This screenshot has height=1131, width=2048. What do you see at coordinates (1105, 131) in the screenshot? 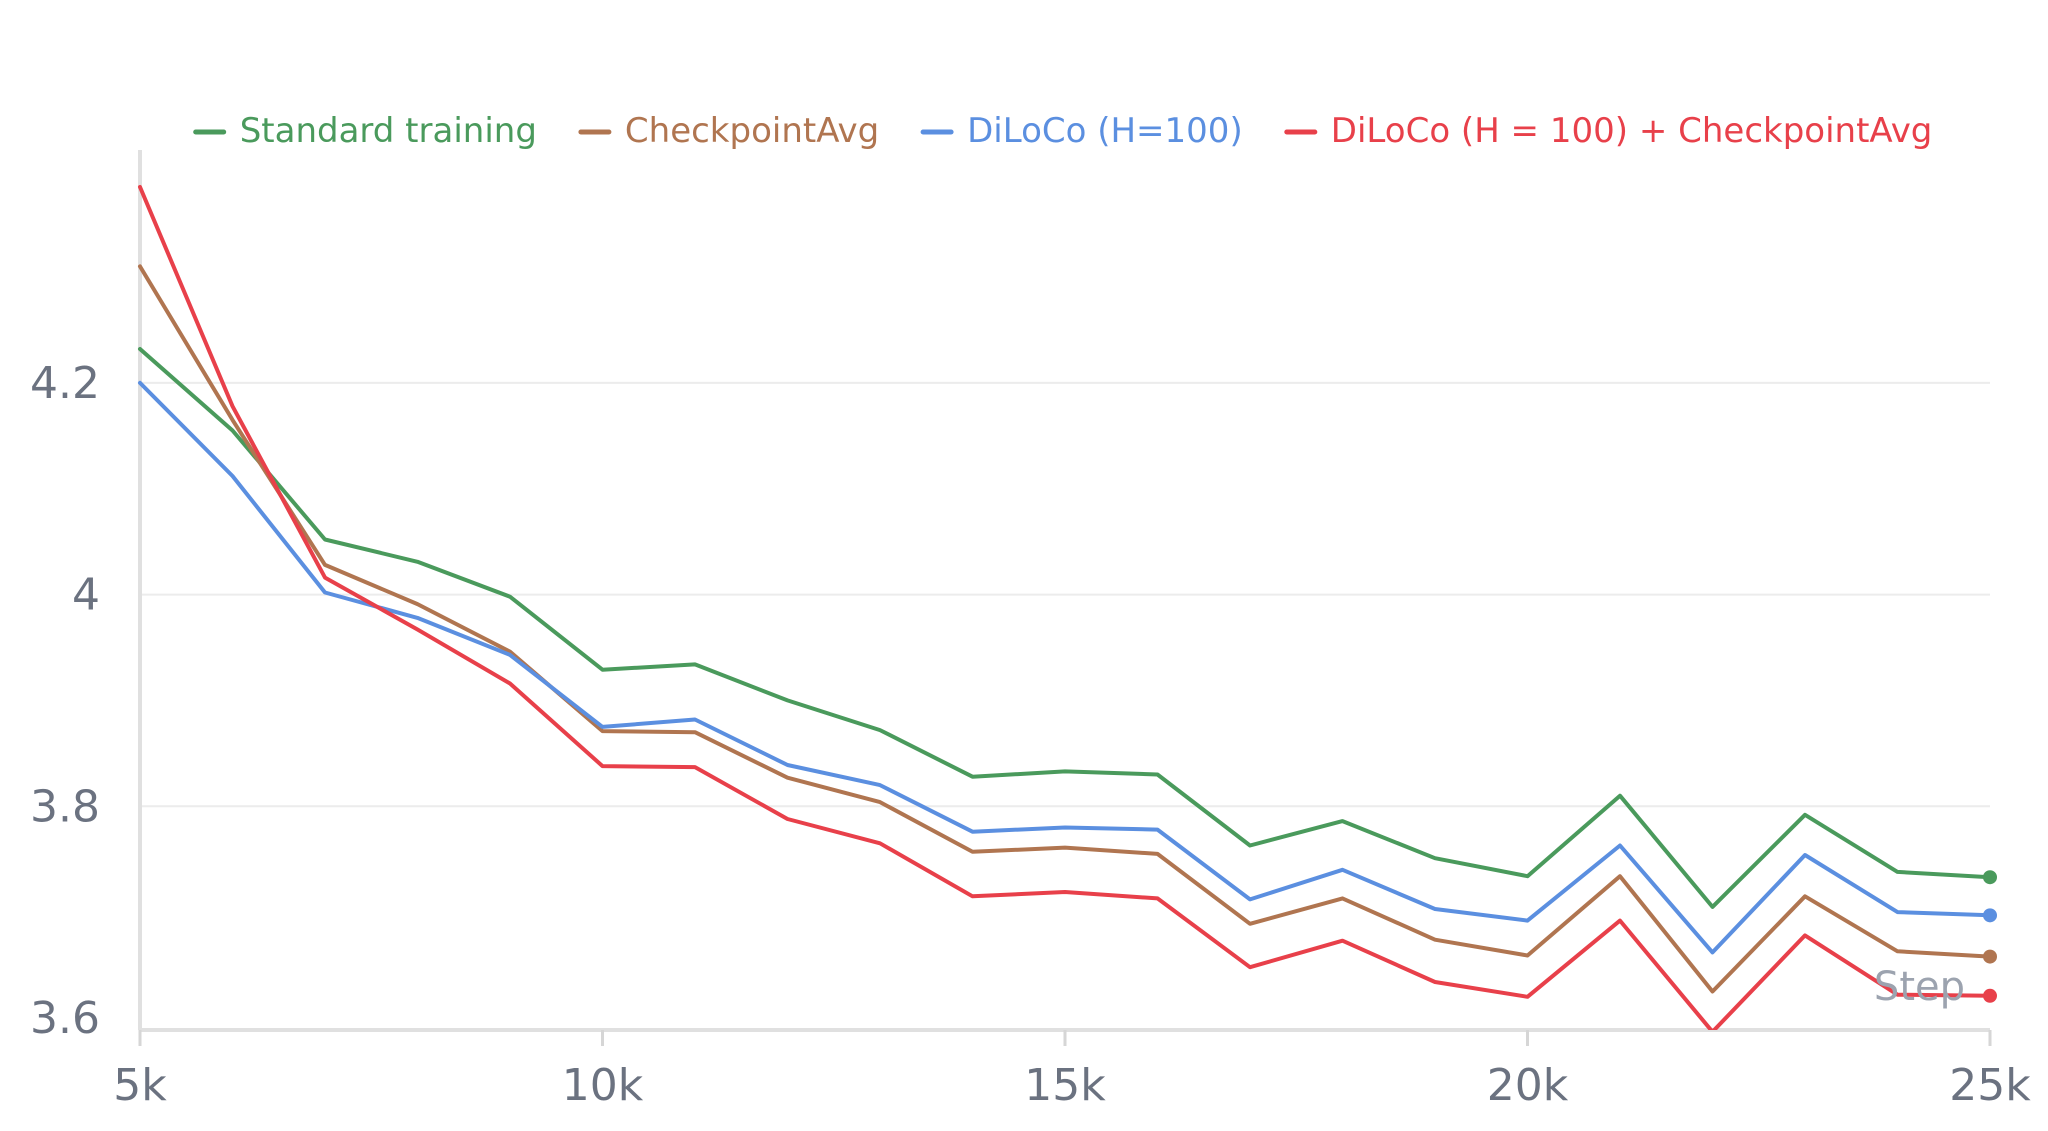
I see `legend-label: DiLoCo (H=100)` at bounding box center [1105, 131].